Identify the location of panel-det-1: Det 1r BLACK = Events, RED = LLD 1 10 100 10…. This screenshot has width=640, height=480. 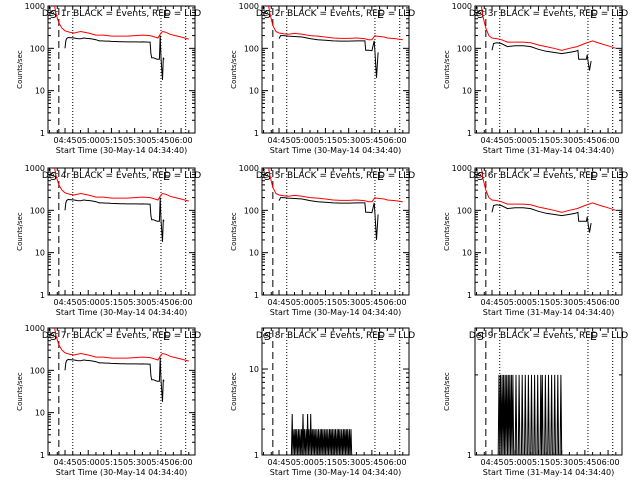
(108, 78).